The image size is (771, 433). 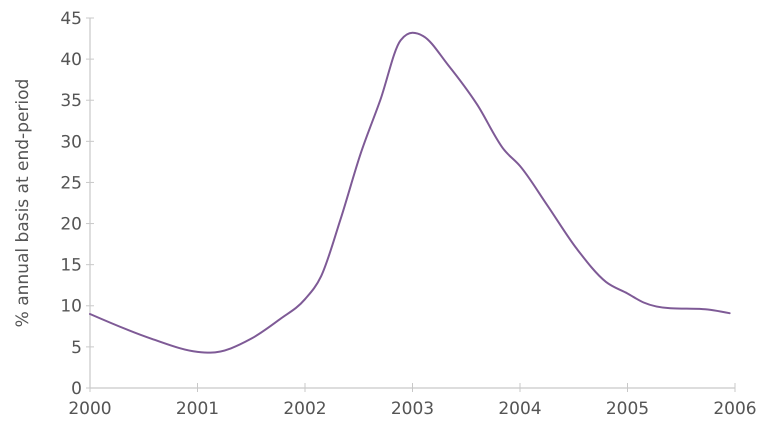 I want to click on y-tick-label: 25, so click(x=71, y=183).